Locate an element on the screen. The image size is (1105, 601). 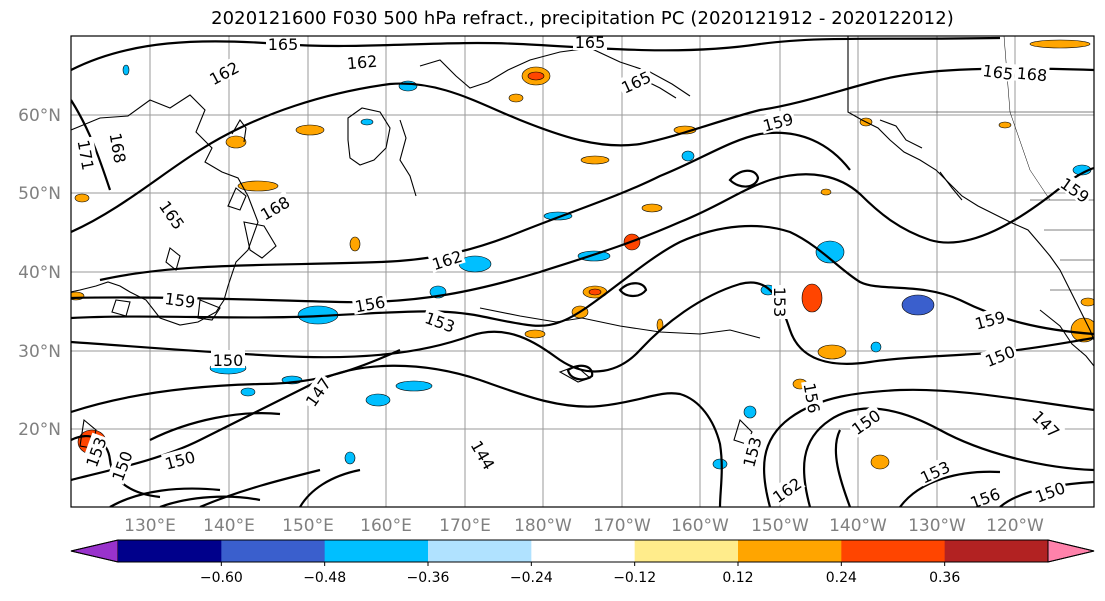
latitude-label: 40°N is located at coordinates (39, 273).